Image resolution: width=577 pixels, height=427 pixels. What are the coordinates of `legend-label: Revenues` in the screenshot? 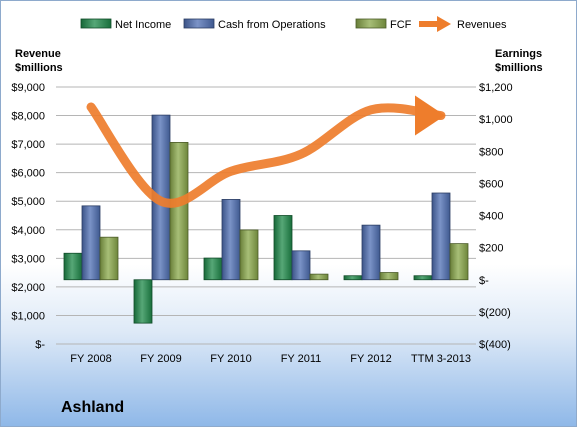 It's located at (482, 25).